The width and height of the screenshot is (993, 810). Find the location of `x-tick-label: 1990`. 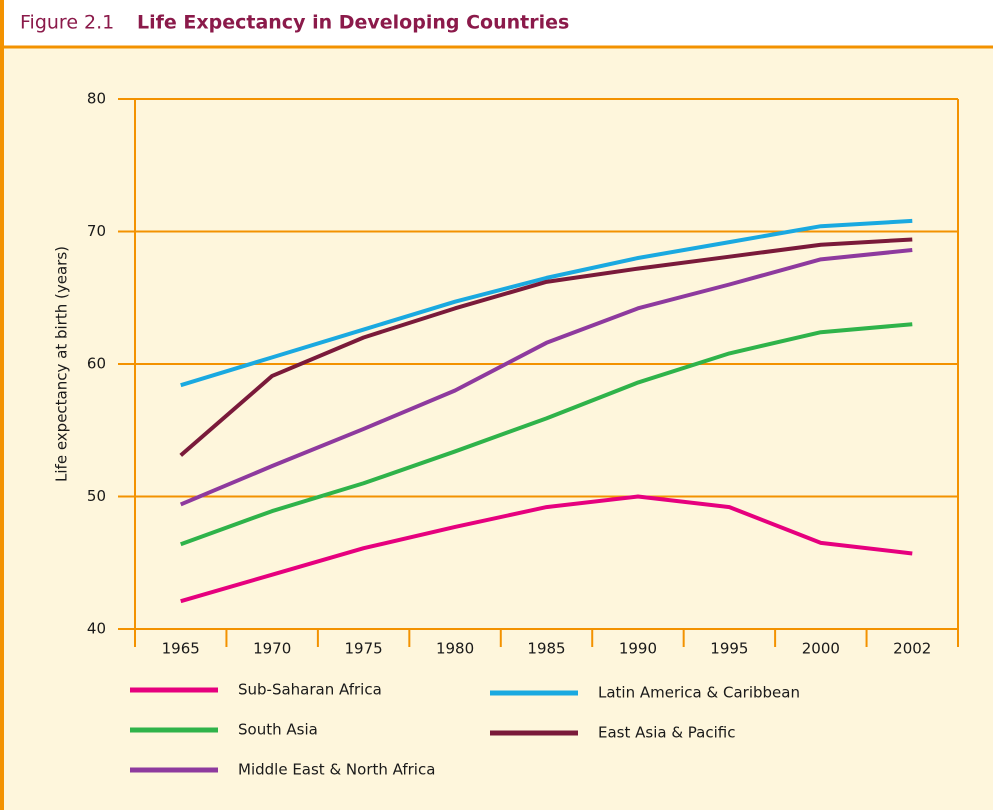

x-tick-label: 1990 is located at coordinates (638, 649).